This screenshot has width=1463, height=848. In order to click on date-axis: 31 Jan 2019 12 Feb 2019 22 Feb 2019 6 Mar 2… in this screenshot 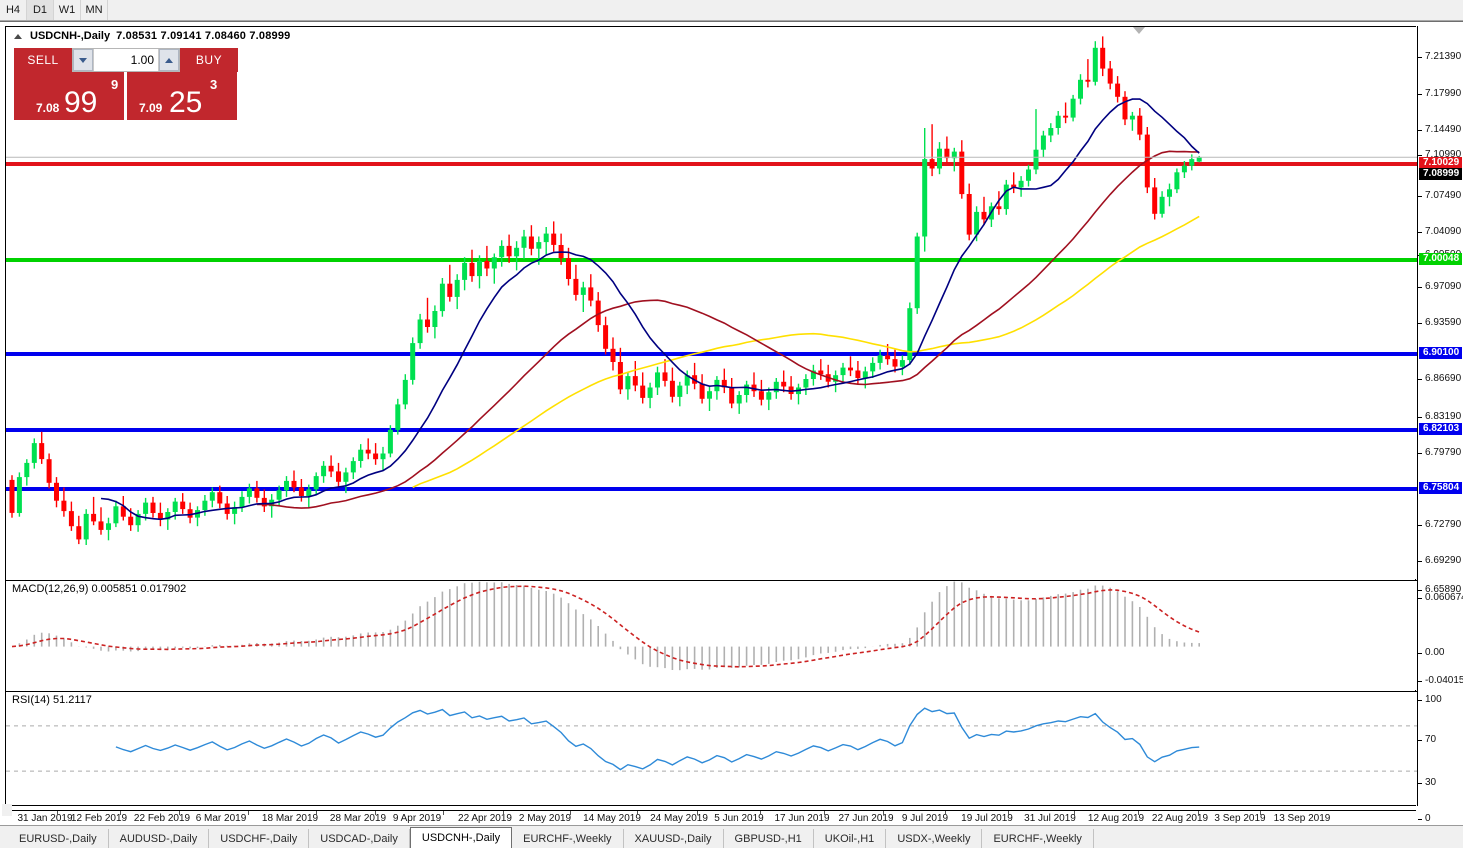, I will do `click(709, 818)`.